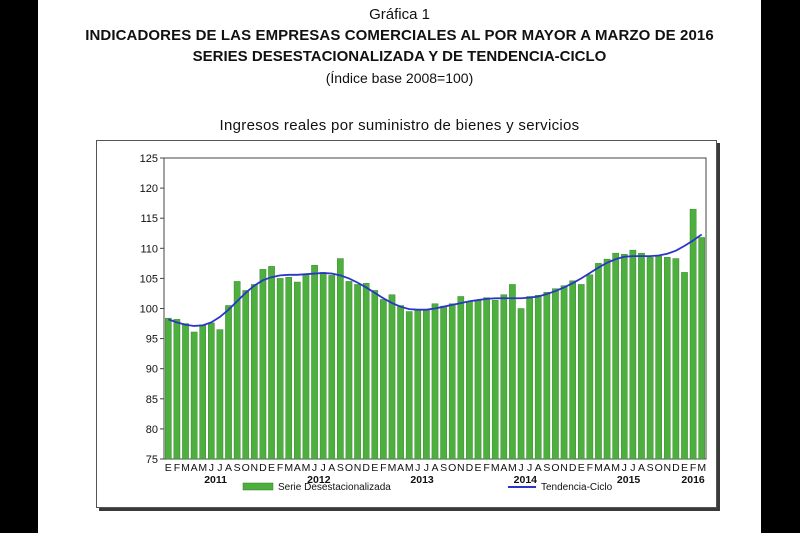  I want to click on y-tick-label: 115, so click(149, 219).